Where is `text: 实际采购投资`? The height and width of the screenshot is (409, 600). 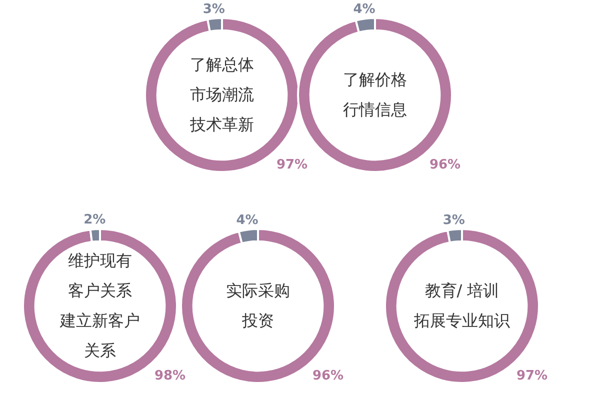
text: 实际采购投资 is located at coordinates (258, 306).